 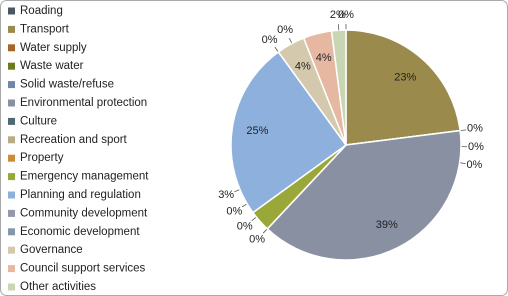 What do you see at coordinates (41, 11) in the screenshot?
I see `legend-label: Roading` at bounding box center [41, 11].